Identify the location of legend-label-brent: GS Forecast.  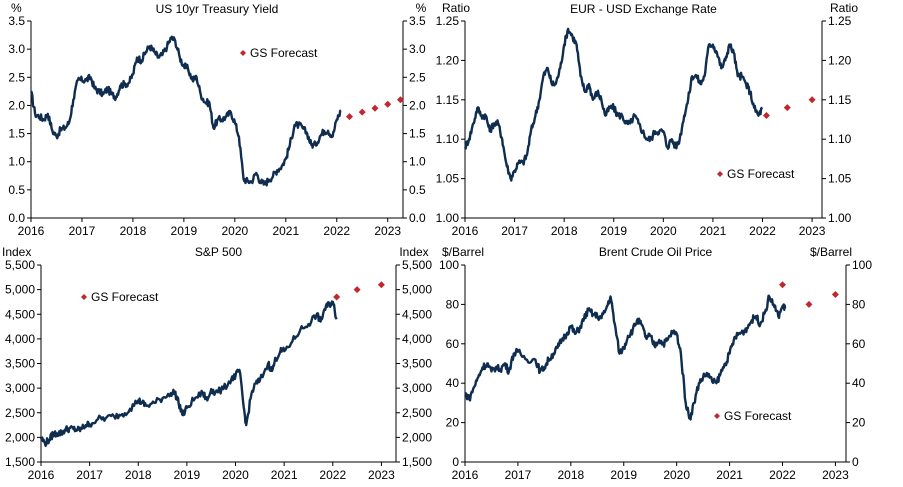
(758, 416).